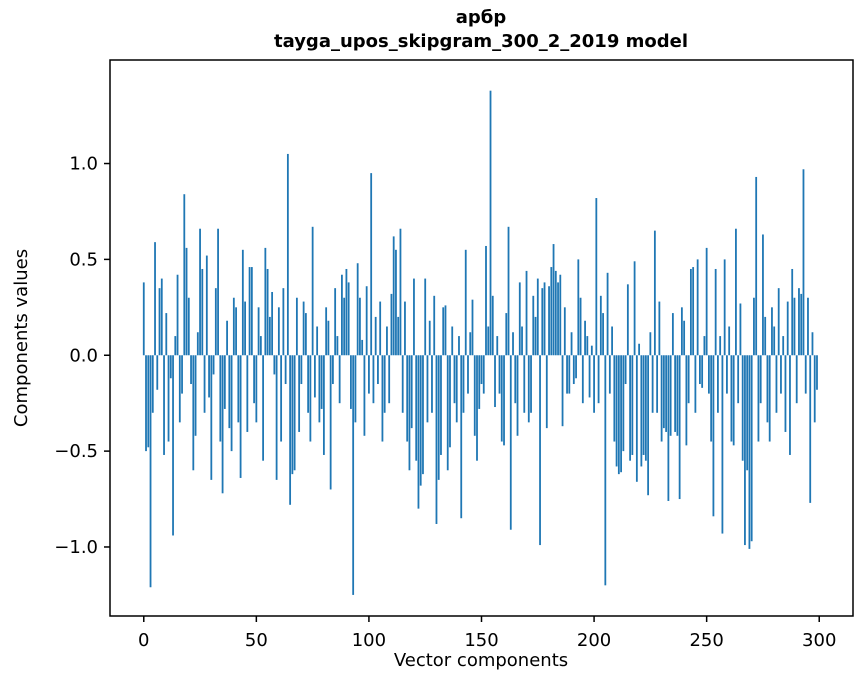  Describe the element at coordinates (21, 338) in the screenshot. I see `y-axis-label: Components values` at that location.